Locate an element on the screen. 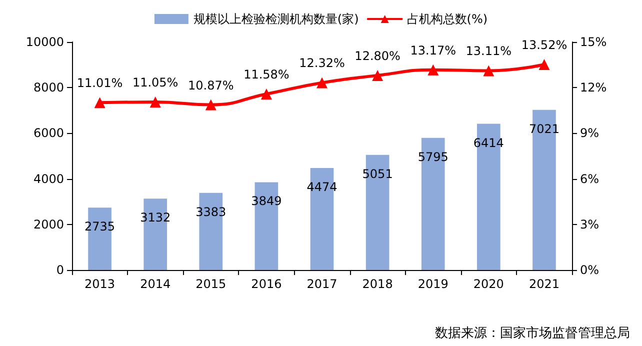 This screenshot has width=642, height=346. y2-tick-label: 0% is located at coordinates (590, 270).